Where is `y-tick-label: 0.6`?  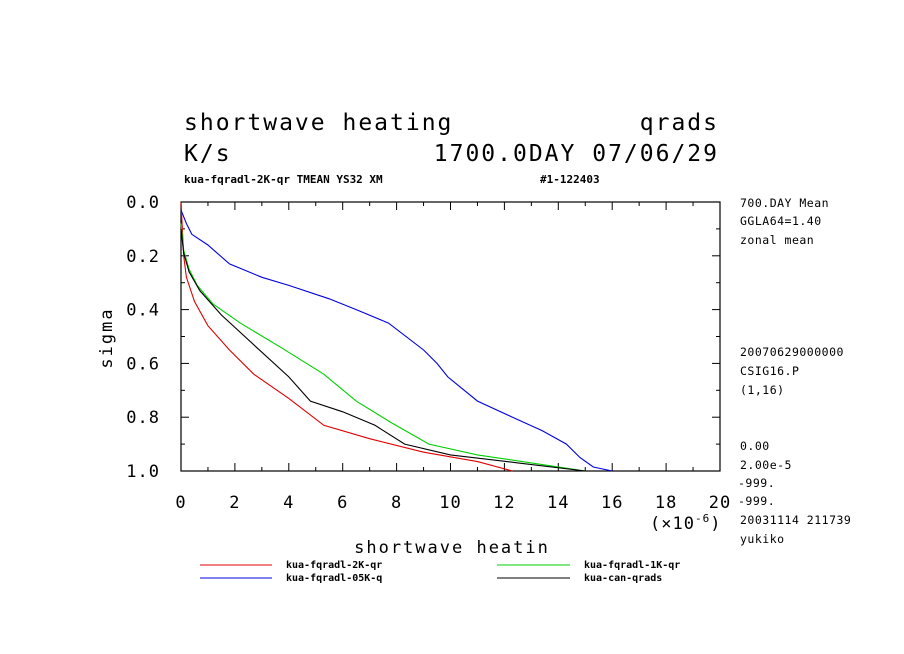
y-tick-label: 0.6 is located at coordinates (143, 364).